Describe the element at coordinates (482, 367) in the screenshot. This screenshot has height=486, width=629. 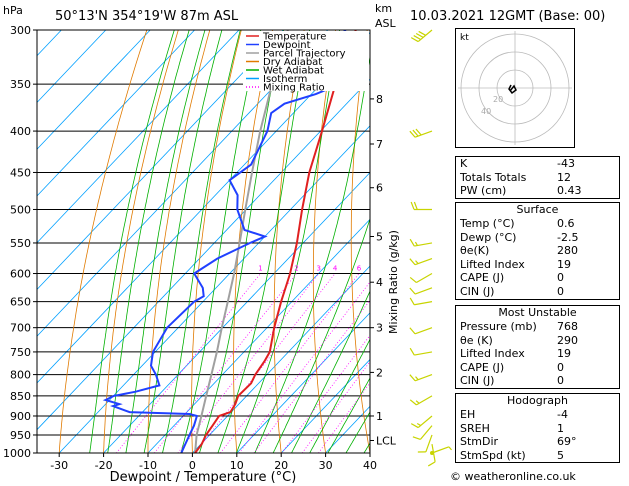
I see `most-unstable-label: CAPE (J)` at that location.